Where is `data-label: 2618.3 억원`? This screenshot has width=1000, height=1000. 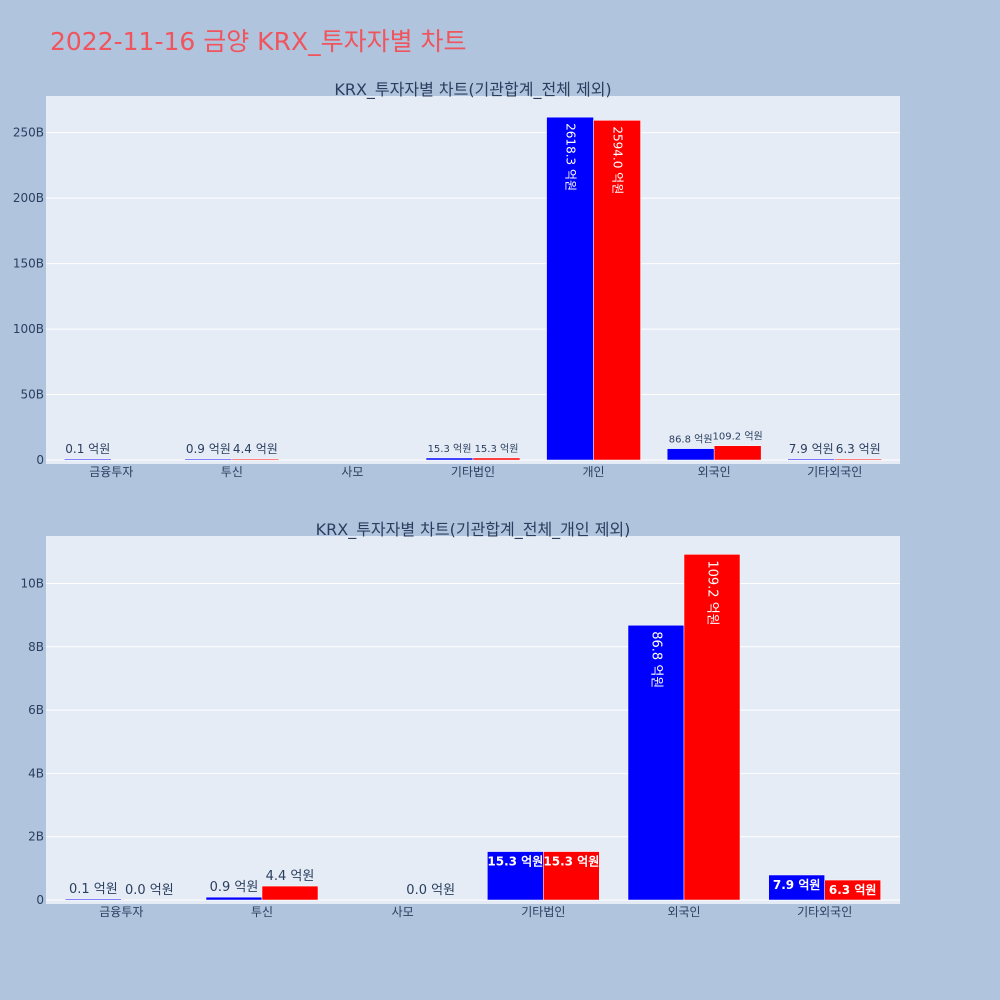 data-label: 2618.3 억원 is located at coordinates (571, 157).